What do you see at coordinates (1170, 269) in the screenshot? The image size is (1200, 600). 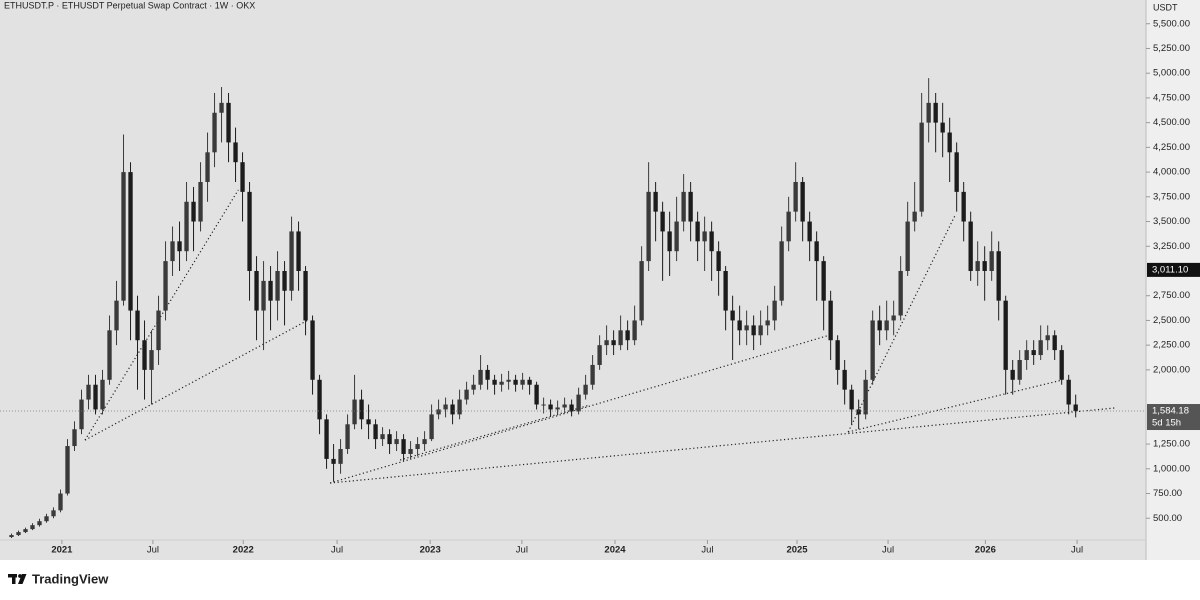 I see `price-marker-label: 3,011.10` at bounding box center [1170, 269].